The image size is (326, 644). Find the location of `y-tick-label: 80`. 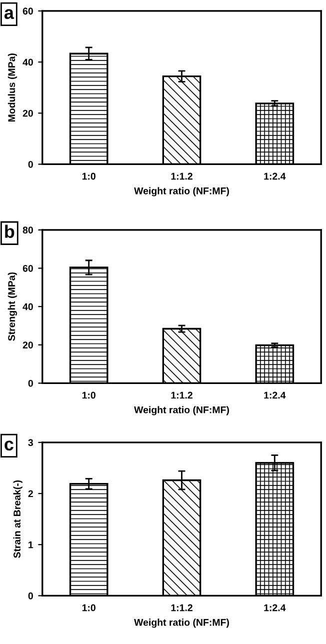

y-tick-label: 80 is located at coordinates (27, 230).